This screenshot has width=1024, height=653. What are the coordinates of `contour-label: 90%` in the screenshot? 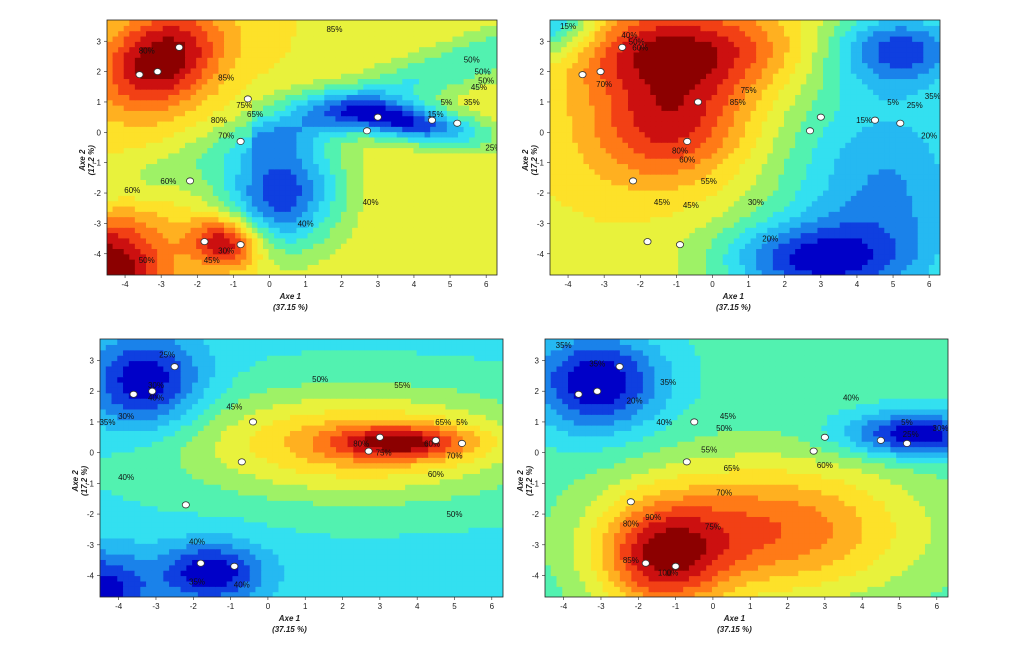 It's located at (653, 517).